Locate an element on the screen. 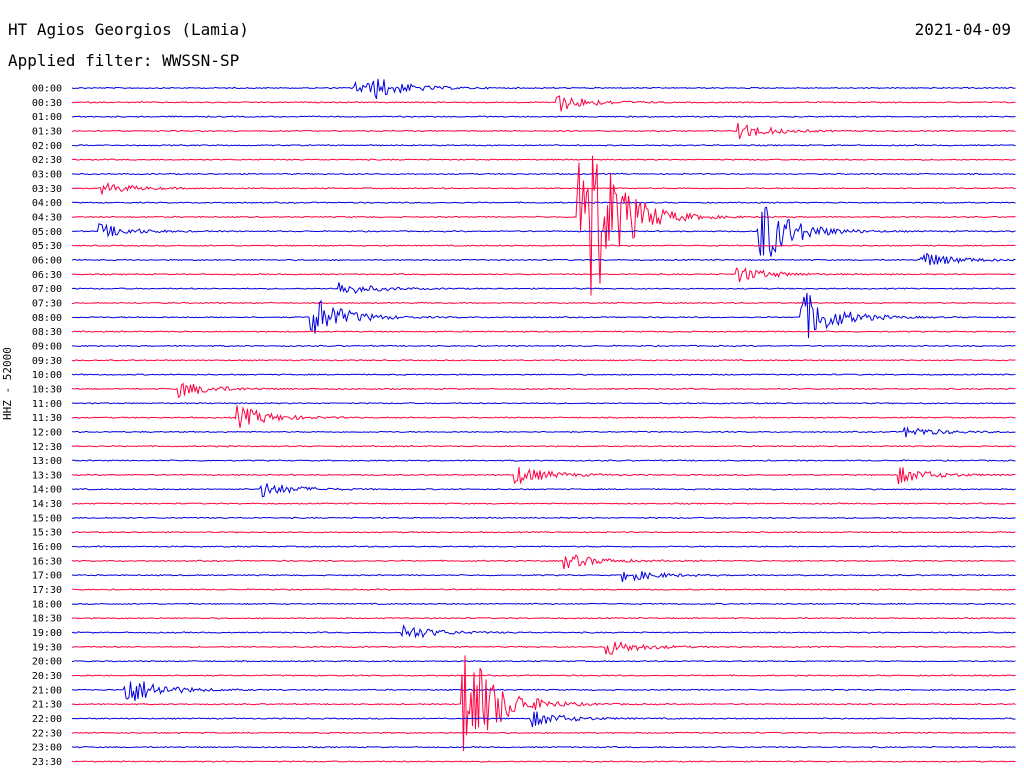 Image resolution: width=1024 pixels, height=780 pixels. time-tick-label: 11:00 is located at coordinates (47, 404).